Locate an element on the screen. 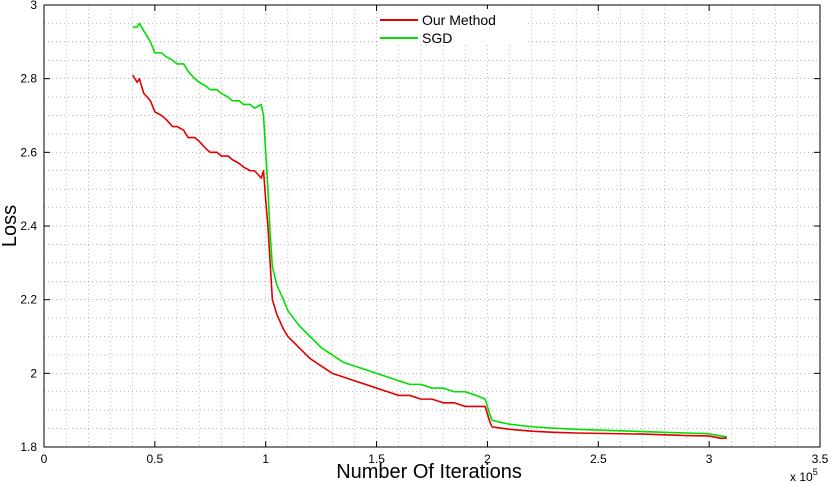  y-tick-label: 2 is located at coordinates (33, 373).